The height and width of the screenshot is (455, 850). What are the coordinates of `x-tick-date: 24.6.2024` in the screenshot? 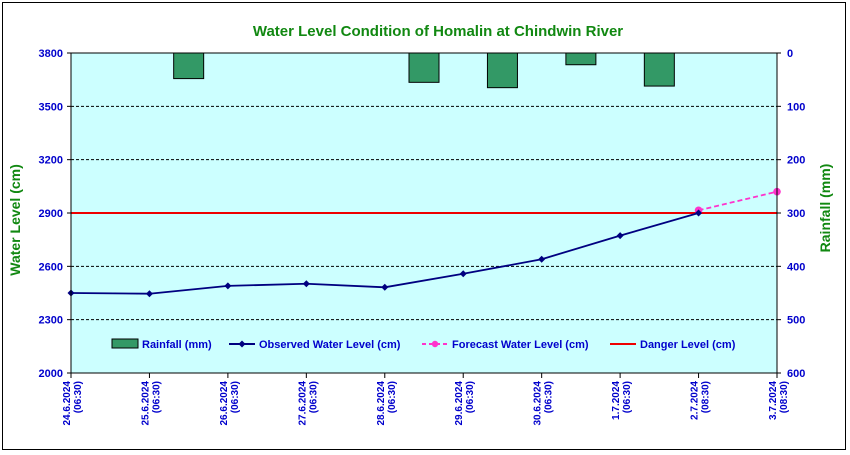 It's located at (67, 403).